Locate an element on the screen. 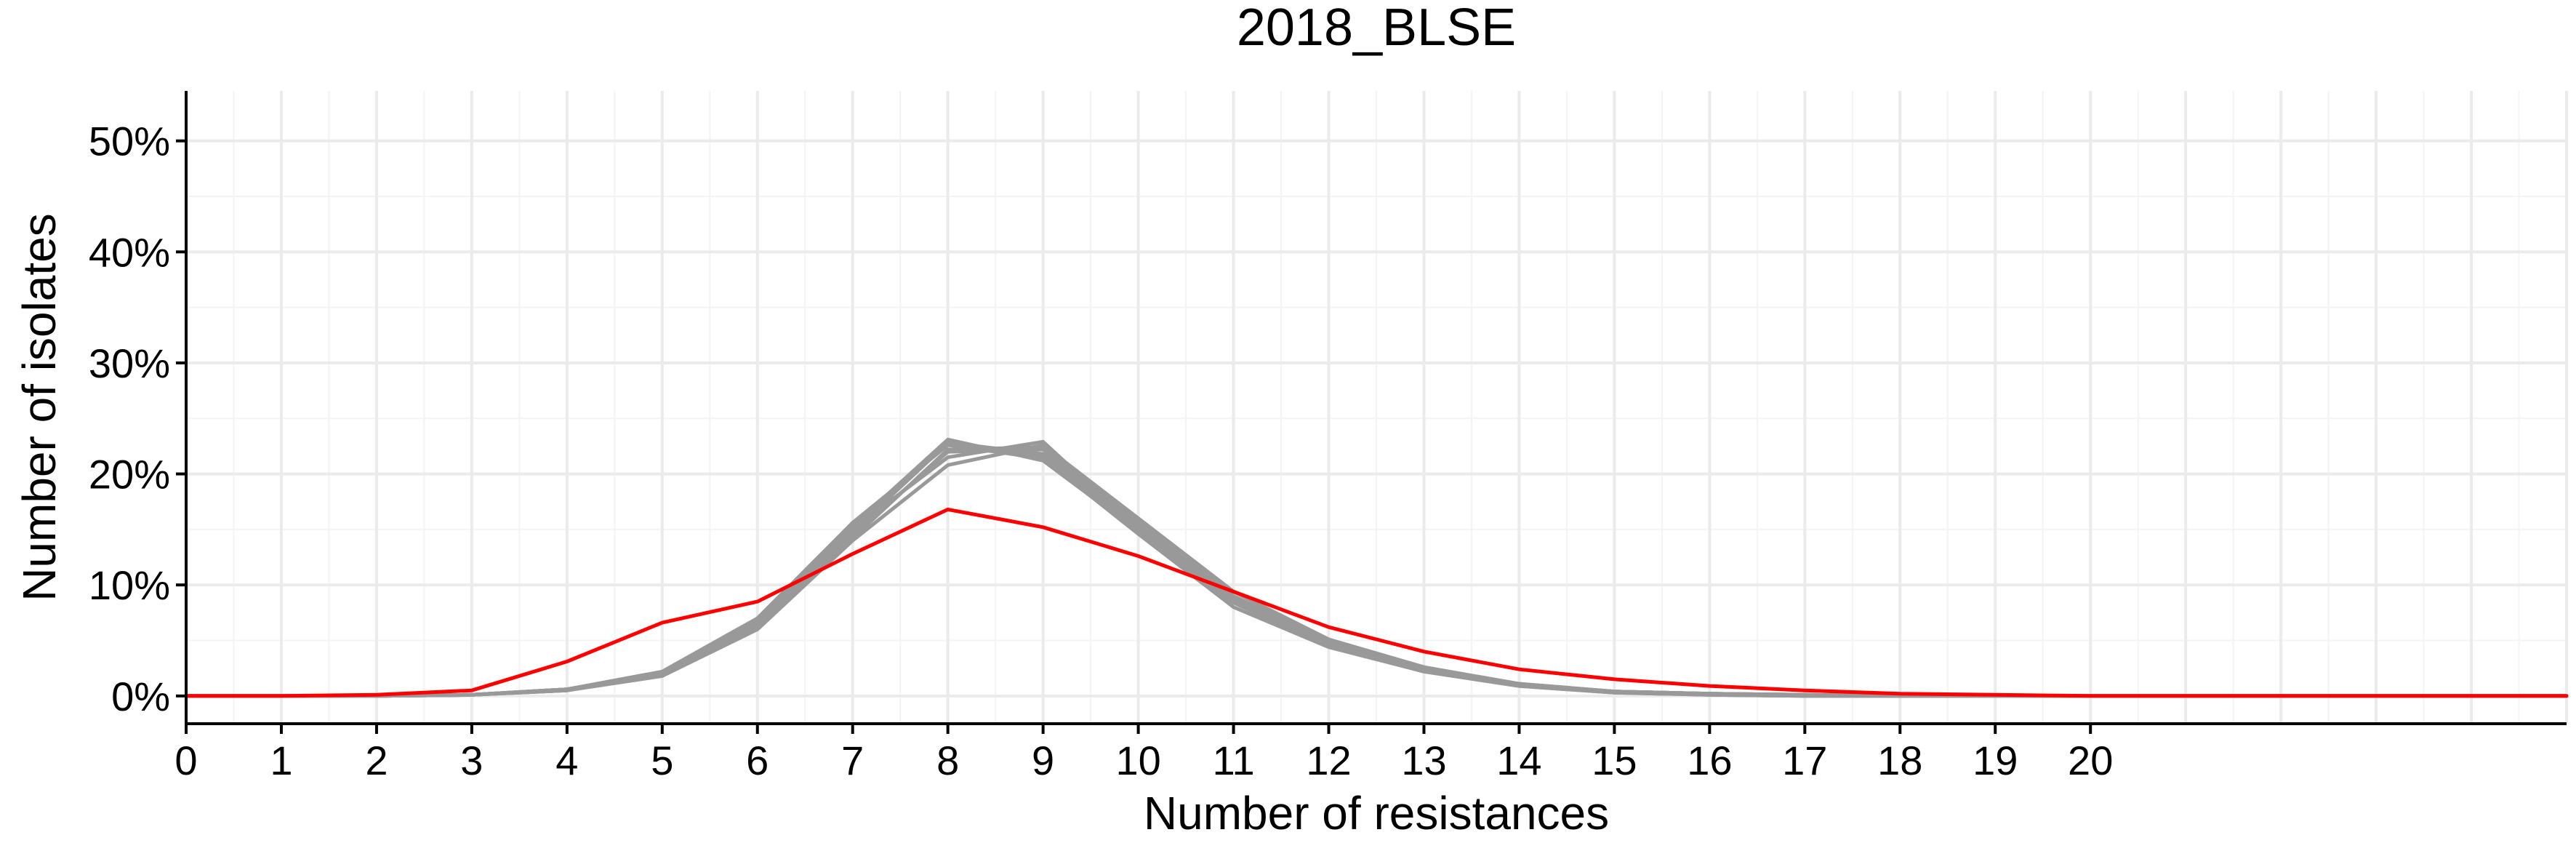 Image resolution: width=2576 pixels, height=859 pixels. y-tick-label: 30% is located at coordinates (129, 363).